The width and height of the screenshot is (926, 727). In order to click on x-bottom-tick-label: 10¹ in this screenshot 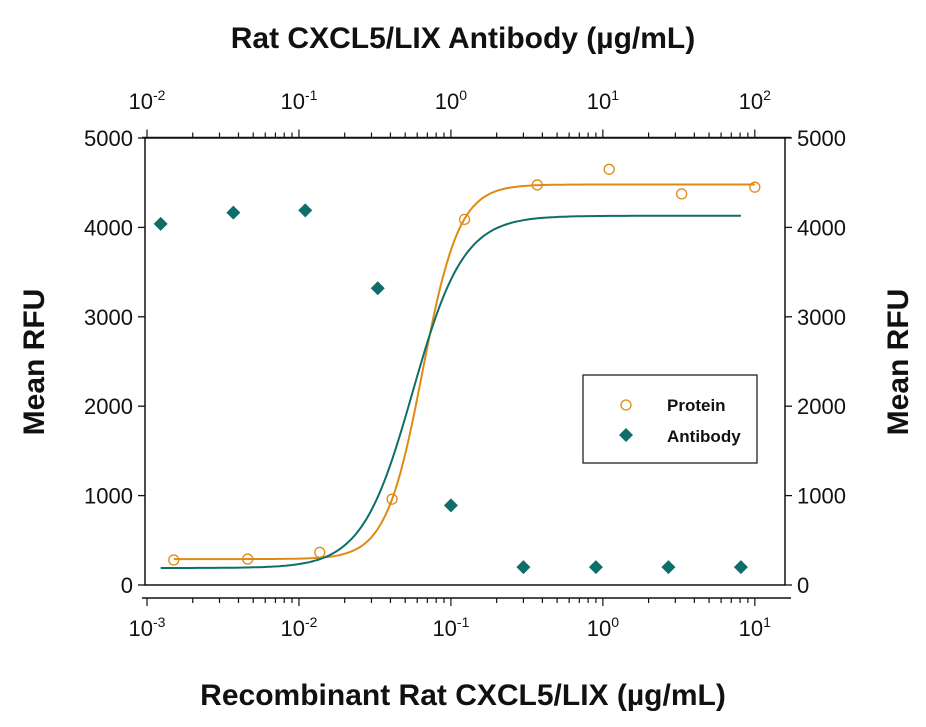, I will do `click(755, 627)`.